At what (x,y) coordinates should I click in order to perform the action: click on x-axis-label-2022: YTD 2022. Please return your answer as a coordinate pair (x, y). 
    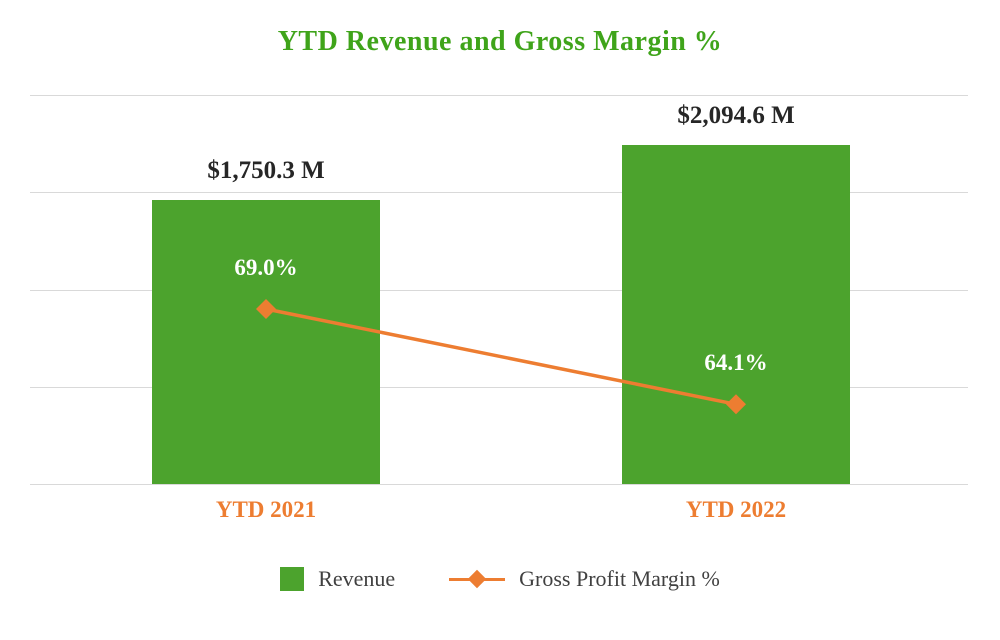
    Looking at the image, I should click on (736, 509).